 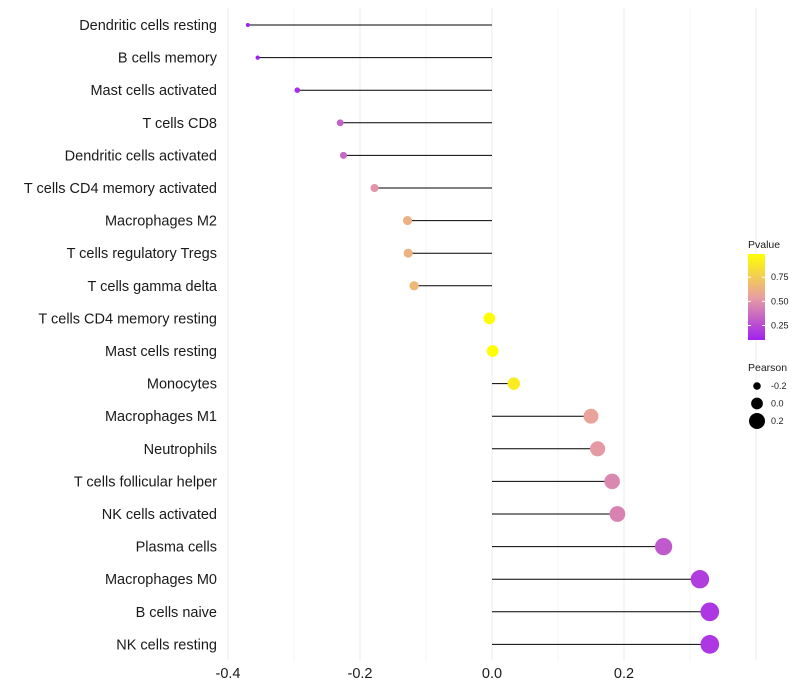 I want to click on pvalue-legend-title: Pvalue, so click(x=764, y=245).